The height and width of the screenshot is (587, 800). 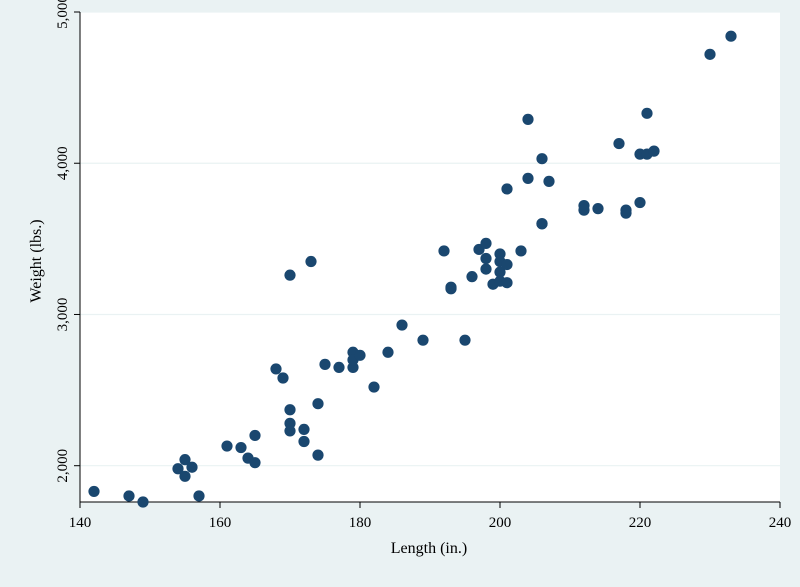 I want to click on x-tick-label: 200, so click(x=500, y=523).